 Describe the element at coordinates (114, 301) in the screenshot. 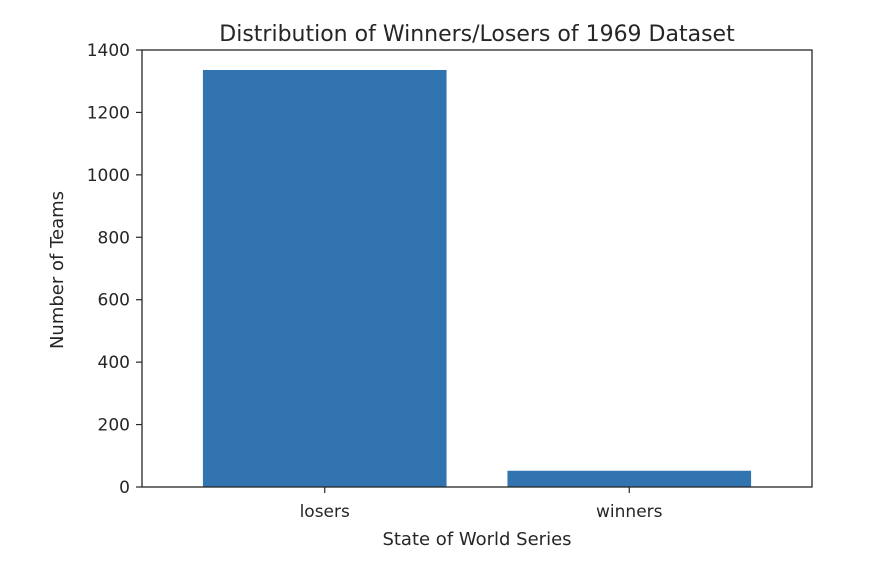

I see `y-tick-label: 600` at that location.